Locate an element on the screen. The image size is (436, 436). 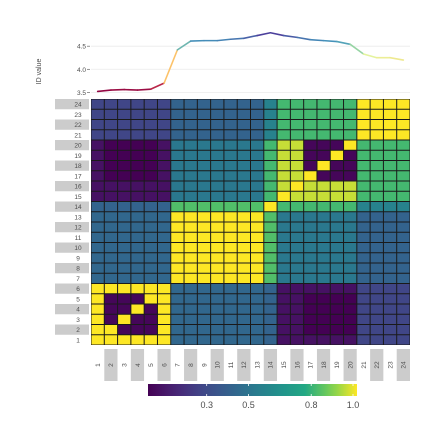
y-tick-label: 21 is located at coordinates (78, 135).